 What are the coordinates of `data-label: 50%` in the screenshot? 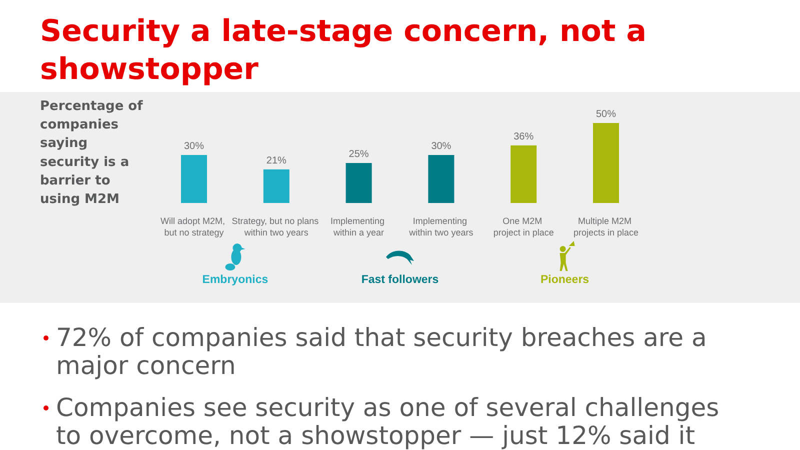 It's located at (606, 114).